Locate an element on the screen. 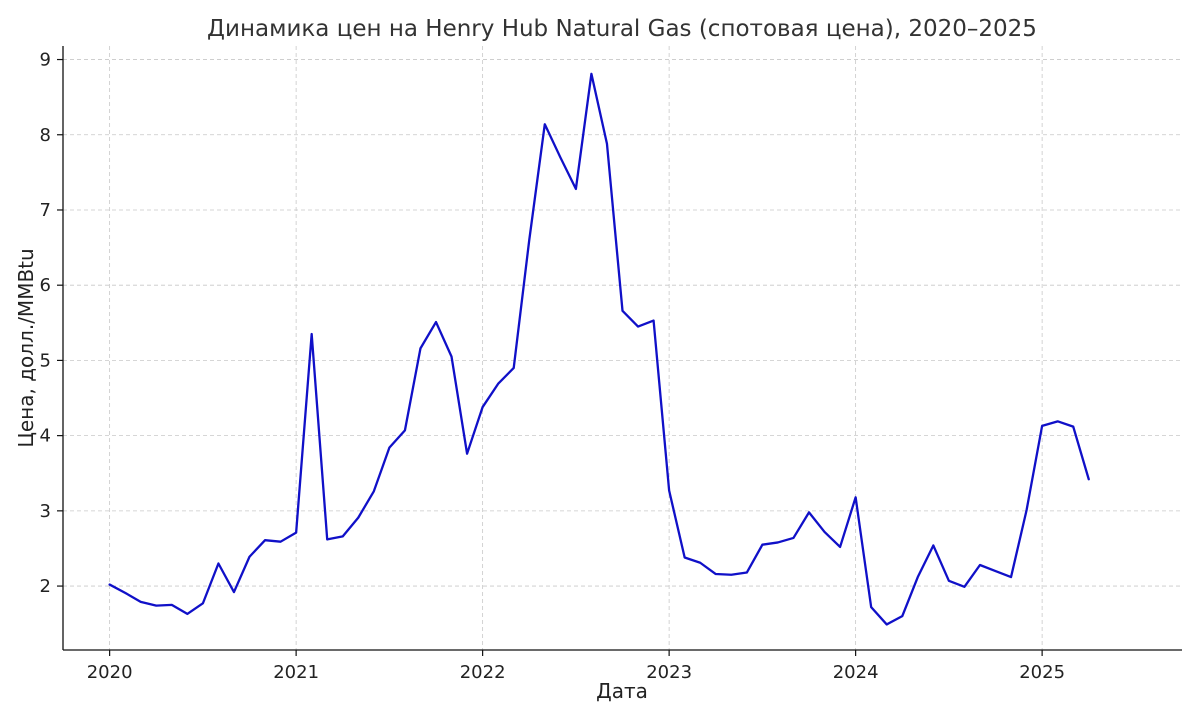  x-tick-label: 2024 is located at coordinates (856, 672).